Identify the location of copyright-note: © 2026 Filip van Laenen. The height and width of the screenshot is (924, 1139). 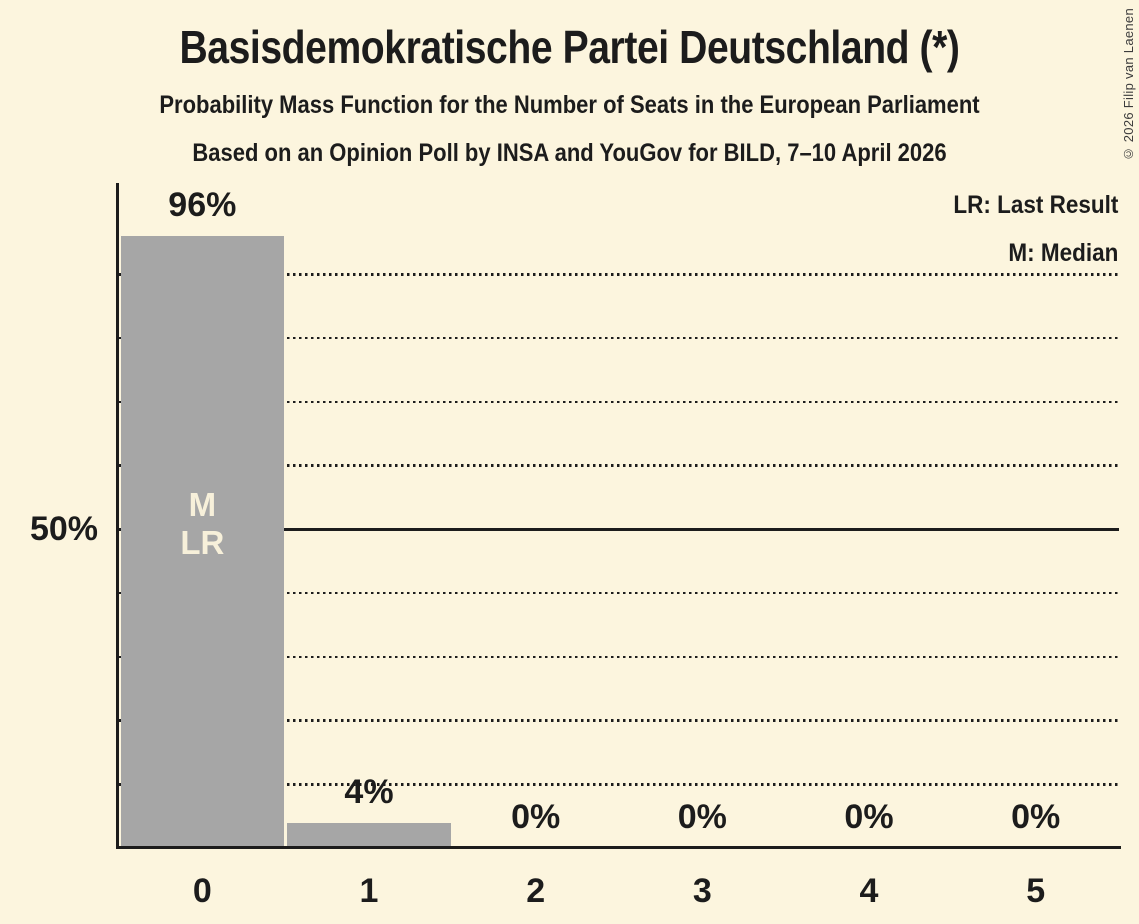
(1128, 85).